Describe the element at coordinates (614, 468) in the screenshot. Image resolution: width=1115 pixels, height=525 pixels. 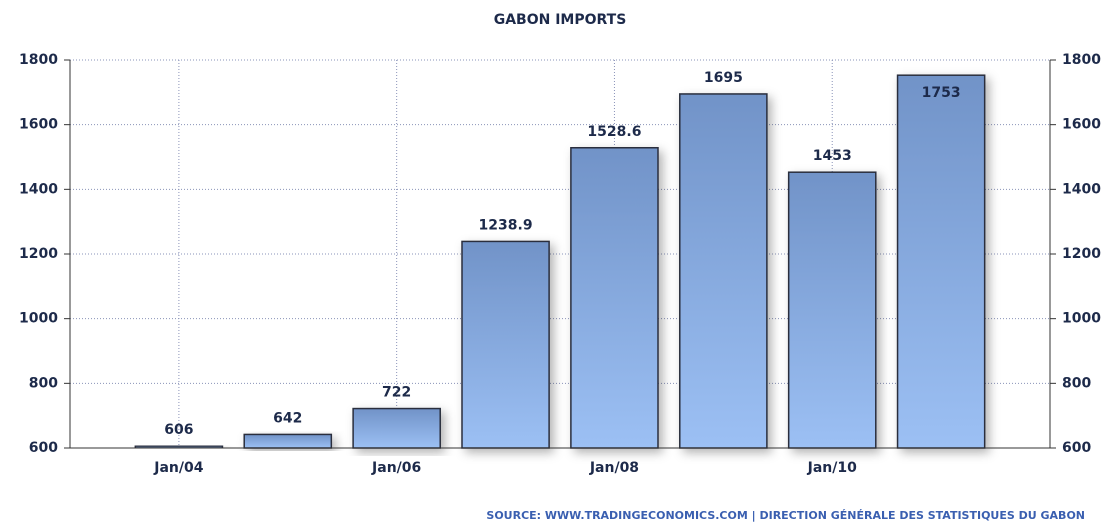
I see `x-tick-label: Jan/08` at that location.